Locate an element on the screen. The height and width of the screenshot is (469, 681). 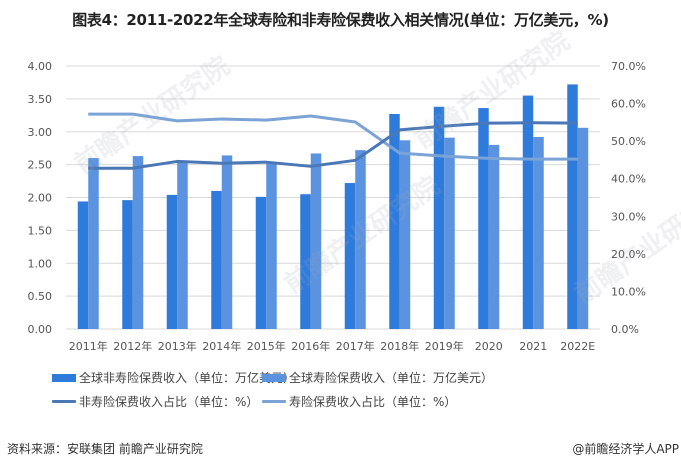
legend-label: 非寿险保费收入占比（单位：%） is located at coordinates (169, 402).